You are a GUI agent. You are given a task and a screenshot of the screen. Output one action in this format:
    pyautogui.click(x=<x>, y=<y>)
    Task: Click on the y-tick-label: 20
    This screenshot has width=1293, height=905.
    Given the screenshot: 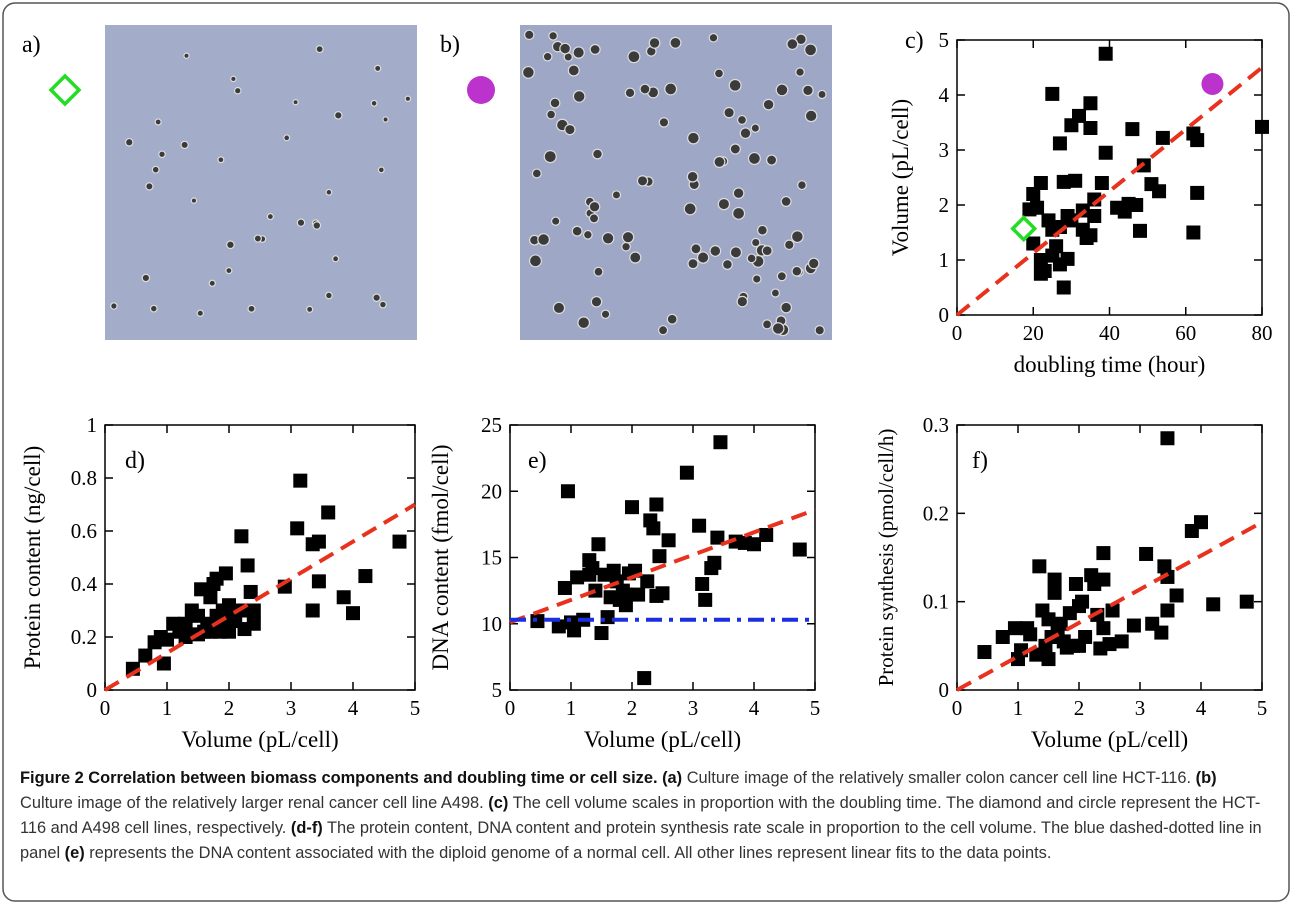 What is the action you would take?
    pyautogui.click(x=491, y=491)
    